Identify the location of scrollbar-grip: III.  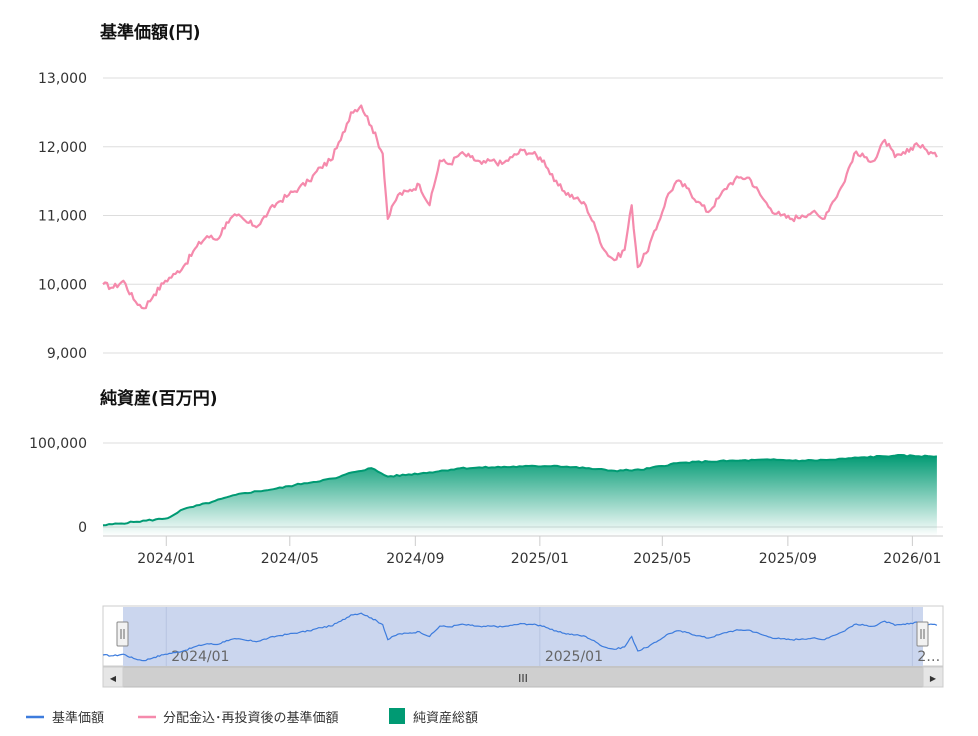
(523, 678).